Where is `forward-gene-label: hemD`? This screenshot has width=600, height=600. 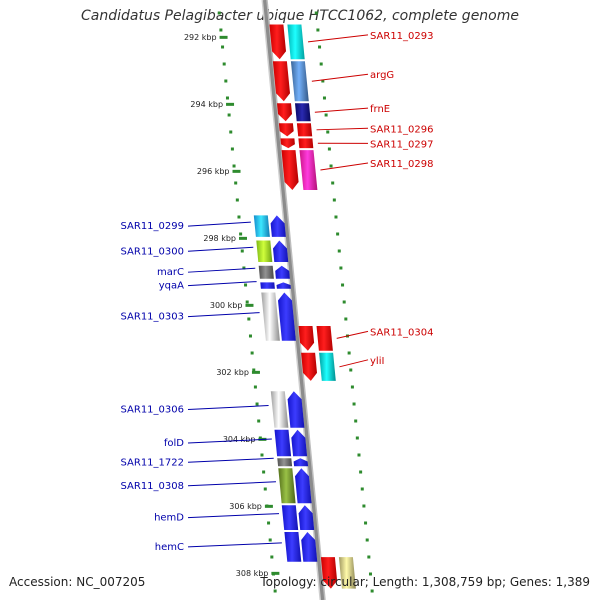 forward-gene-label: hemD is located at coordinates (169, 518).